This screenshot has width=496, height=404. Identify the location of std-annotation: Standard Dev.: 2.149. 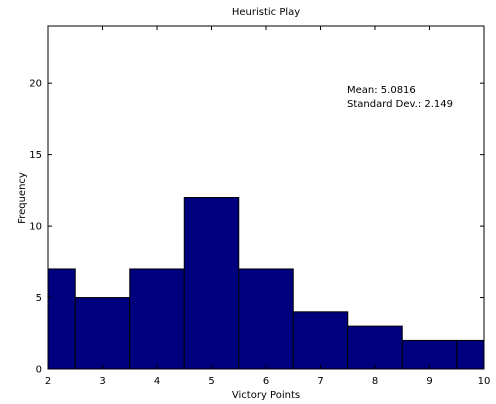
(400, 104).